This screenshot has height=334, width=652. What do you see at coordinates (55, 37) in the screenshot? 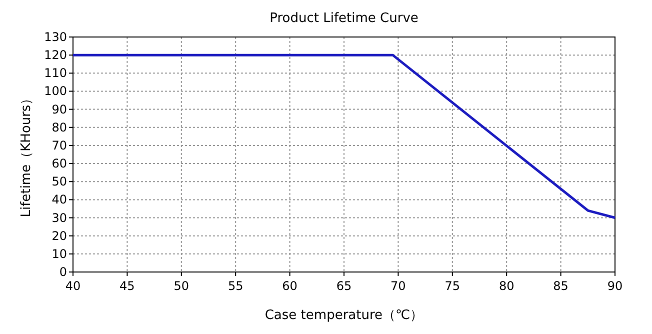
I see `y-tick-label: 130` at bounding box center [55, 37].